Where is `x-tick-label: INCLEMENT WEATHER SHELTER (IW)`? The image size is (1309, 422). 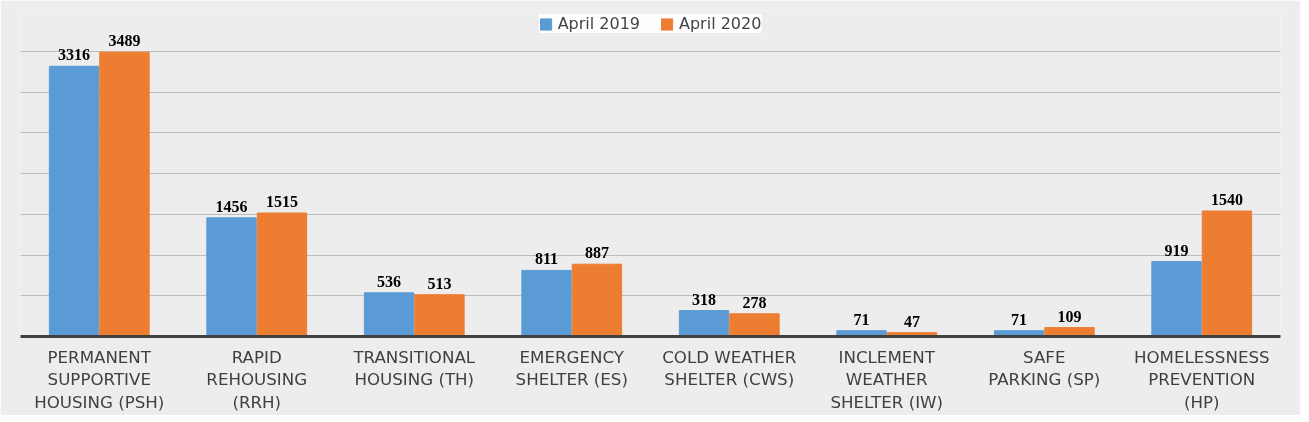 x-tick-label: INCLEMENT WEATHER SHELTER (IW) is located at coordinates (887, 380).